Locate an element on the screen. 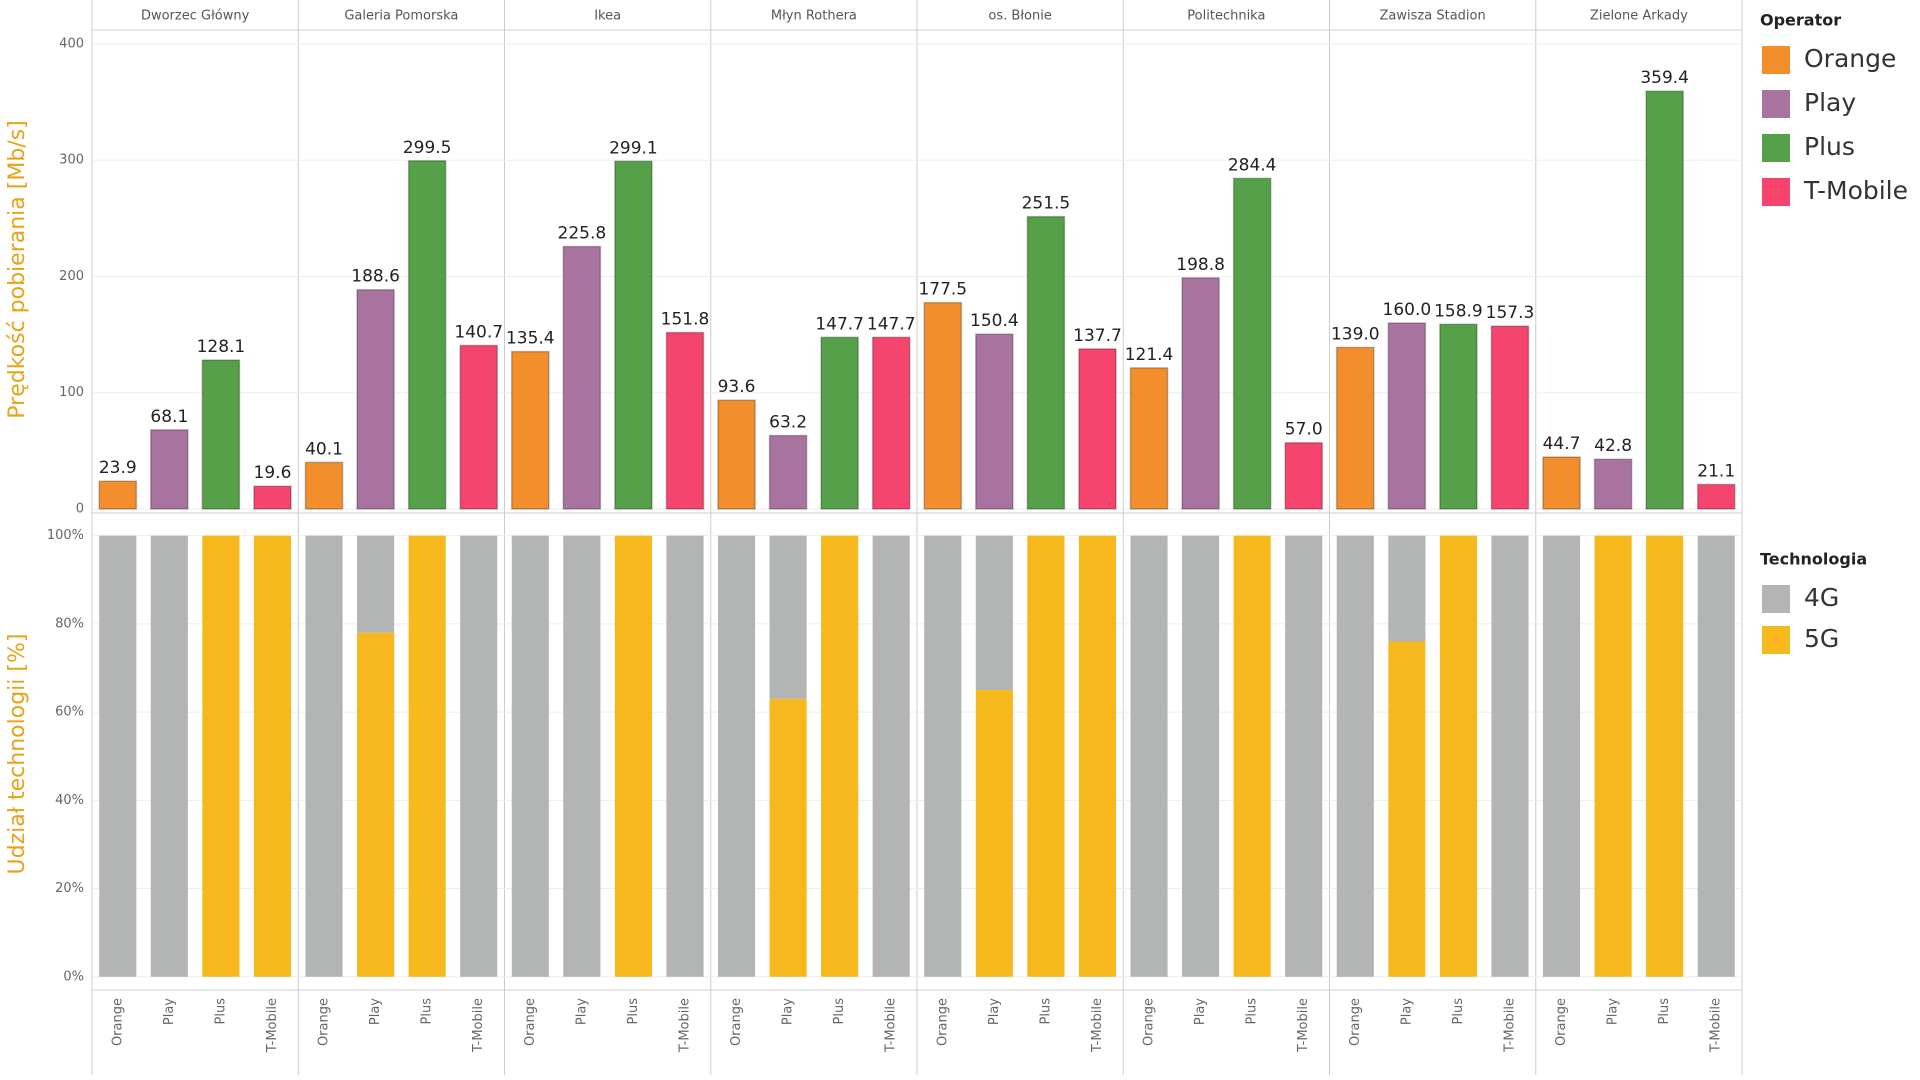 Image resolution: width=1920 pixels, height=1080 pixels. legend-entry: Plus is located at coordinates (1829, 146).